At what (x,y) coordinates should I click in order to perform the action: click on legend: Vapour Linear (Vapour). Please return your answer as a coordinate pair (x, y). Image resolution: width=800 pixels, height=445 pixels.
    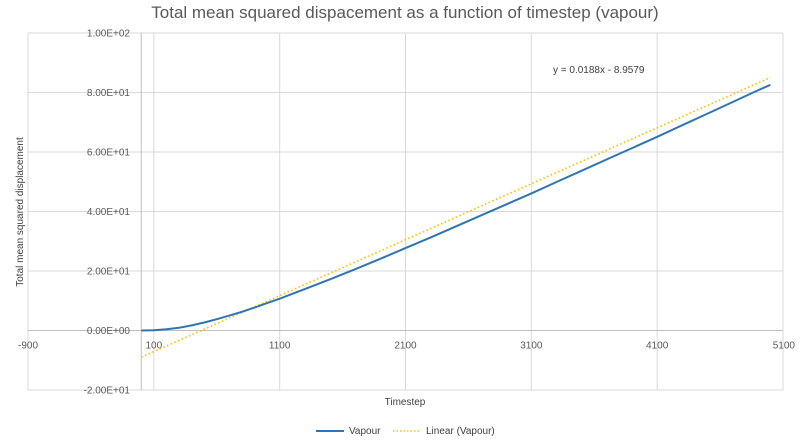
    Looking at the image, I should click on (405, 431).